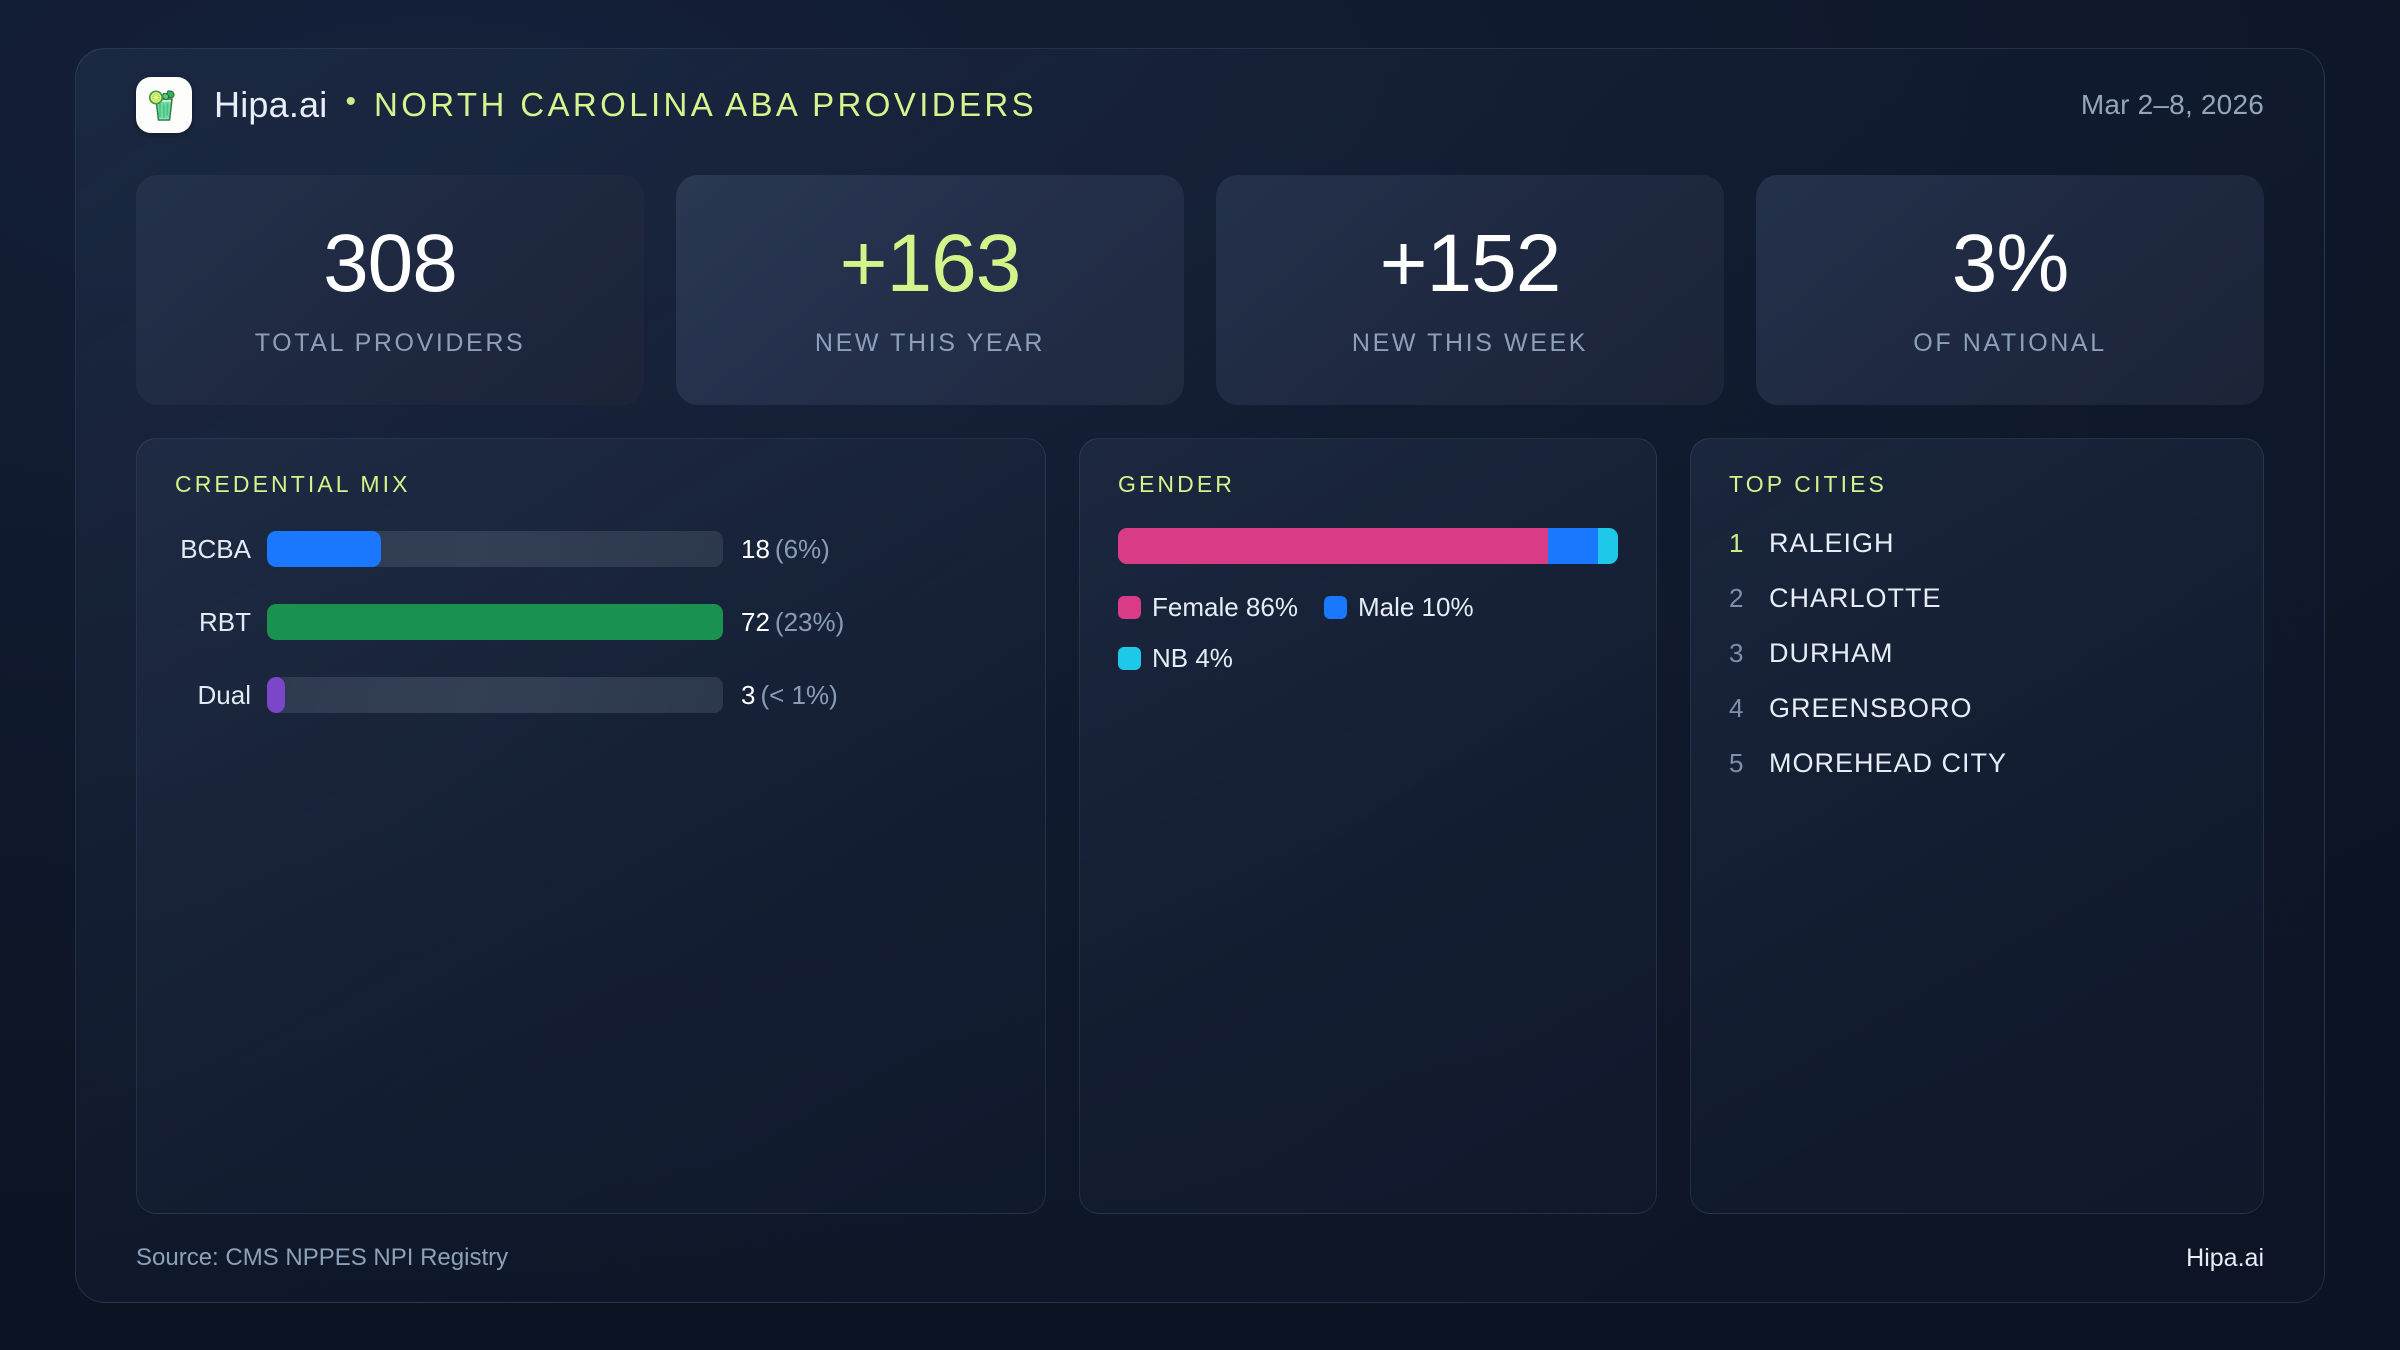  Describe the element at coordinates (390, 342) in the screenshot. I see `kpi-label: TOTAL PROVIDERS` at that location.